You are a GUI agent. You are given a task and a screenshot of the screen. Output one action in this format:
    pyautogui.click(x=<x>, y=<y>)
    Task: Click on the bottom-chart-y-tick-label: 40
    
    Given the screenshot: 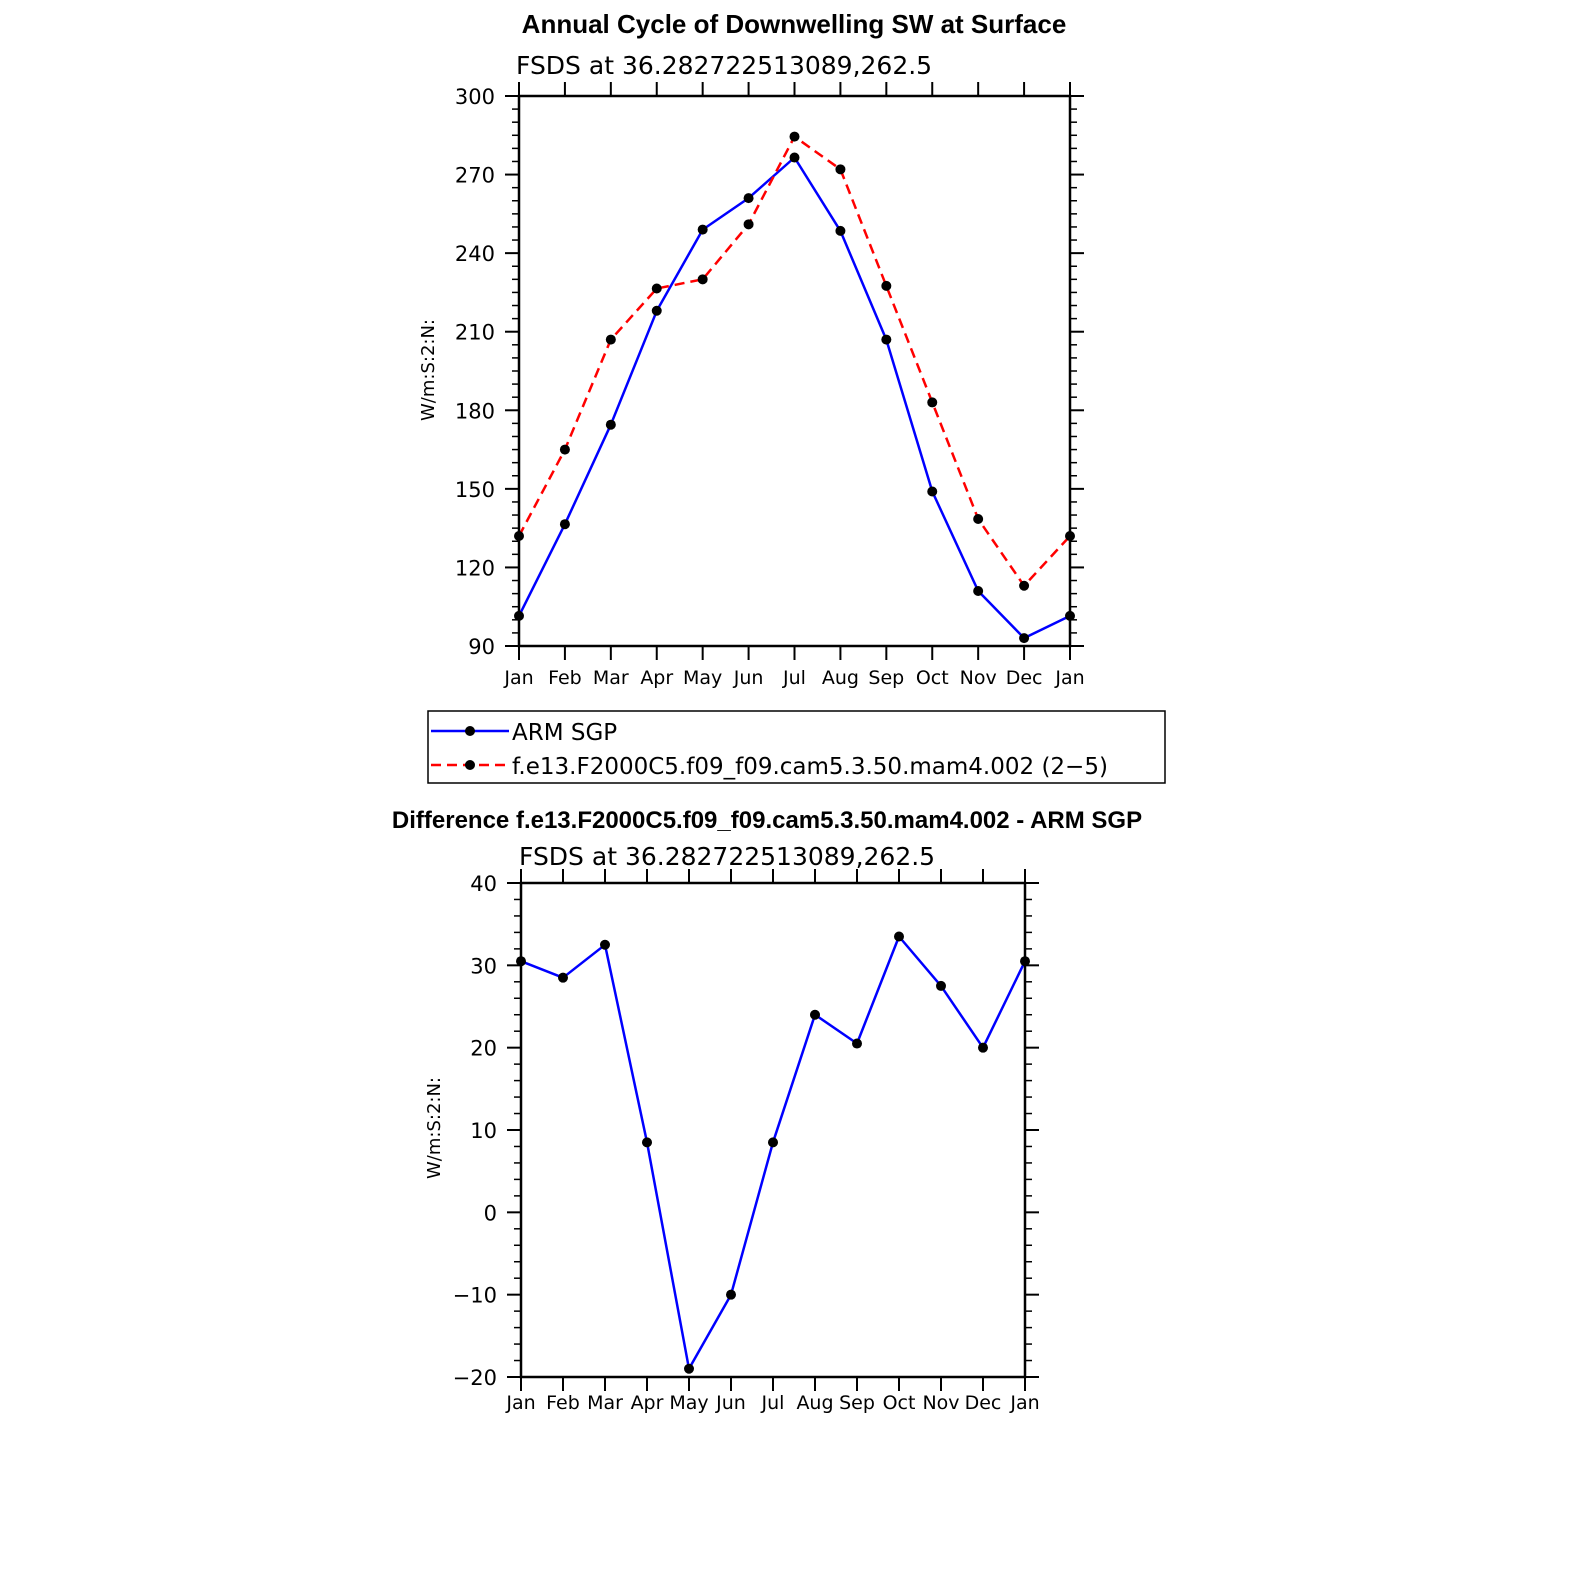 What is the action you would take?
    pyautogui.click(x=483, y=884)
    